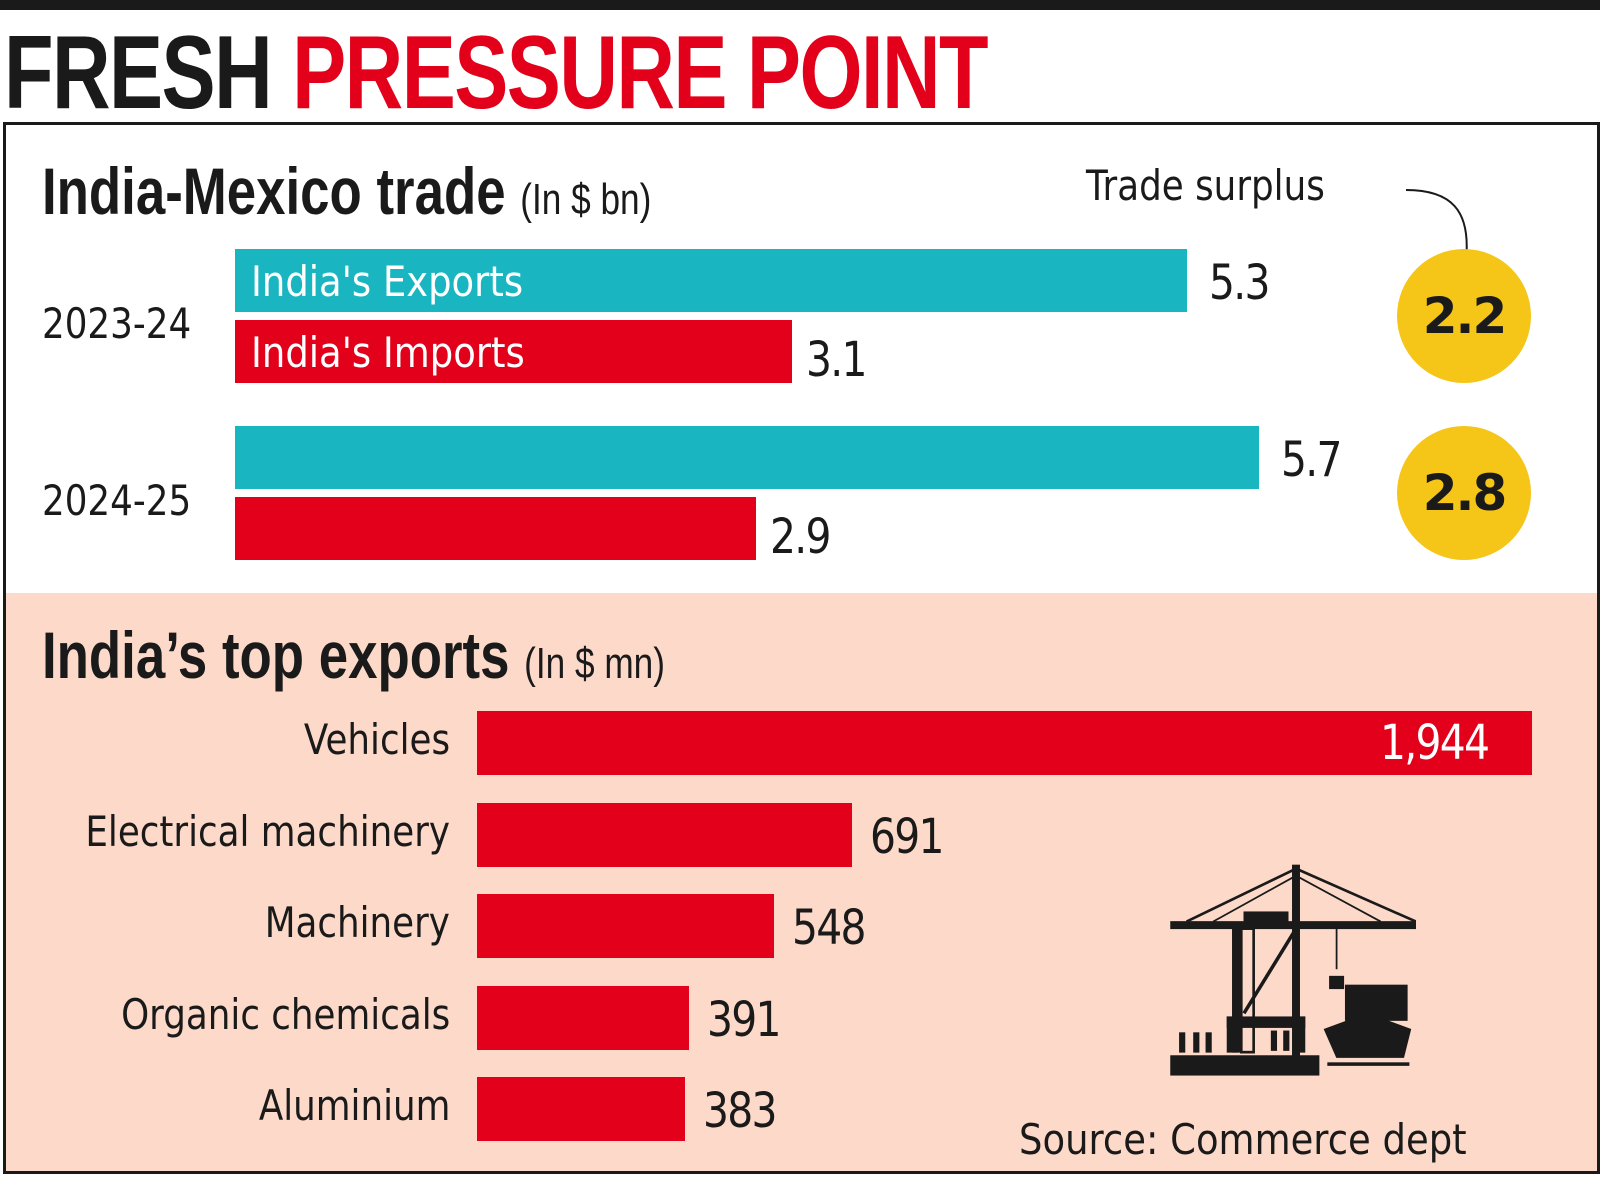 The width and height of the screenshot is (1600, 1200). Describe the element at coordinates (387, 281) in the screenshot. I see `exports-legend-label: India's Exports` at that location.